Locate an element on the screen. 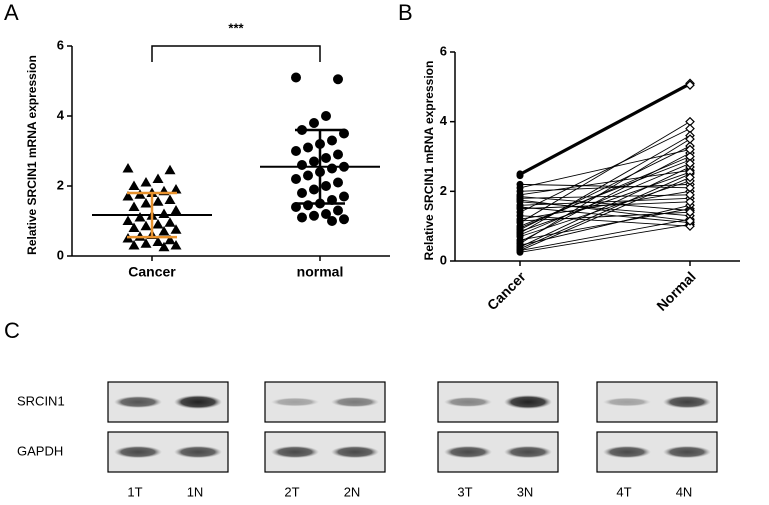 The width and height of the screenshot is (769, 505). row-label: SRCIN1 is located at coordinates (41, 400).